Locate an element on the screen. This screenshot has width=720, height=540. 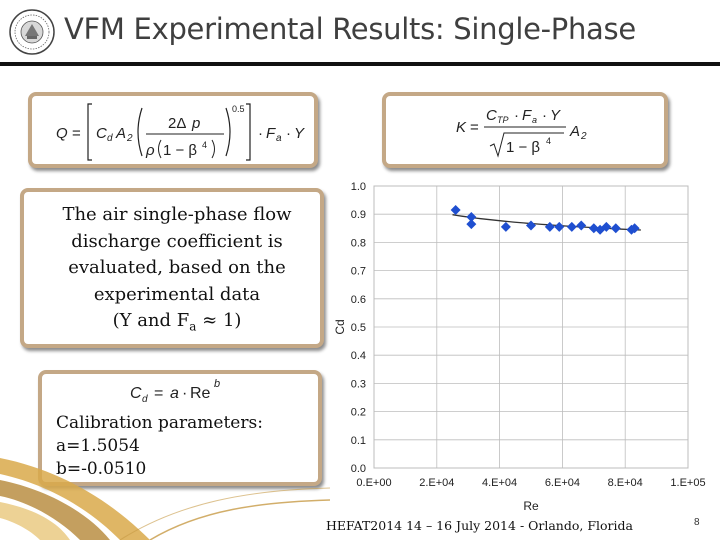
y-tick-label: 0.5 is located at coordinates (358, 328).